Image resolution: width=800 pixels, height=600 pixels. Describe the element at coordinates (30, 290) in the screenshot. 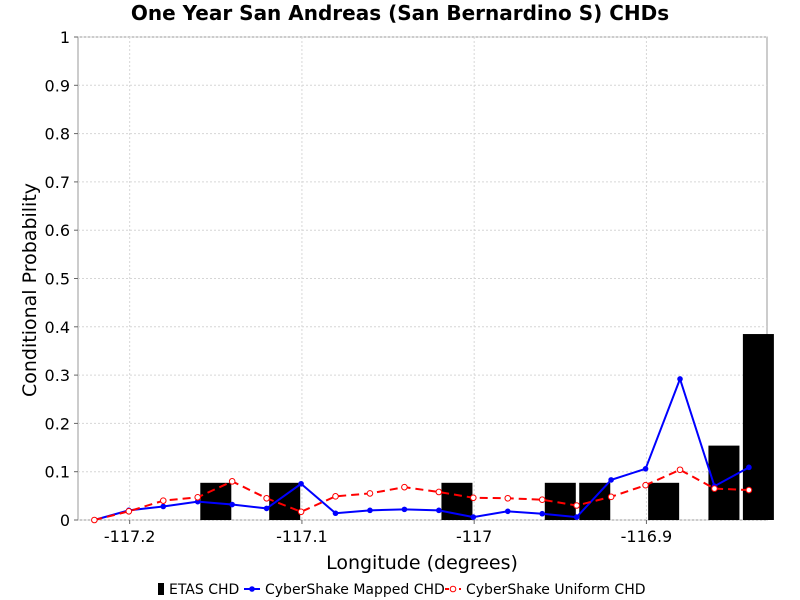

I see `y-axis-label: Conditional Probability` at that location.